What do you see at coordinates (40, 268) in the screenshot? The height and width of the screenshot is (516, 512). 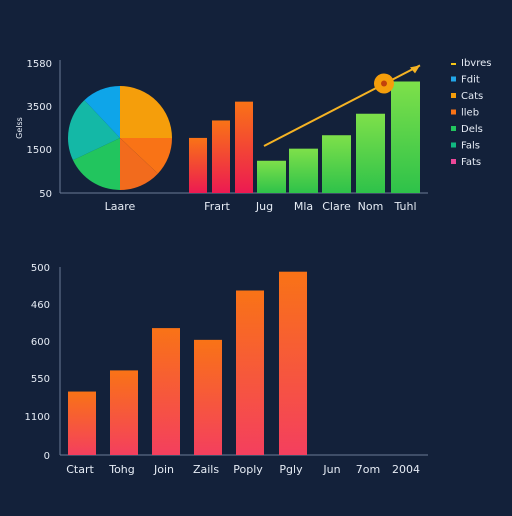 I see `y-tick-label-bottom: 500` at bounding box center [40, 268].